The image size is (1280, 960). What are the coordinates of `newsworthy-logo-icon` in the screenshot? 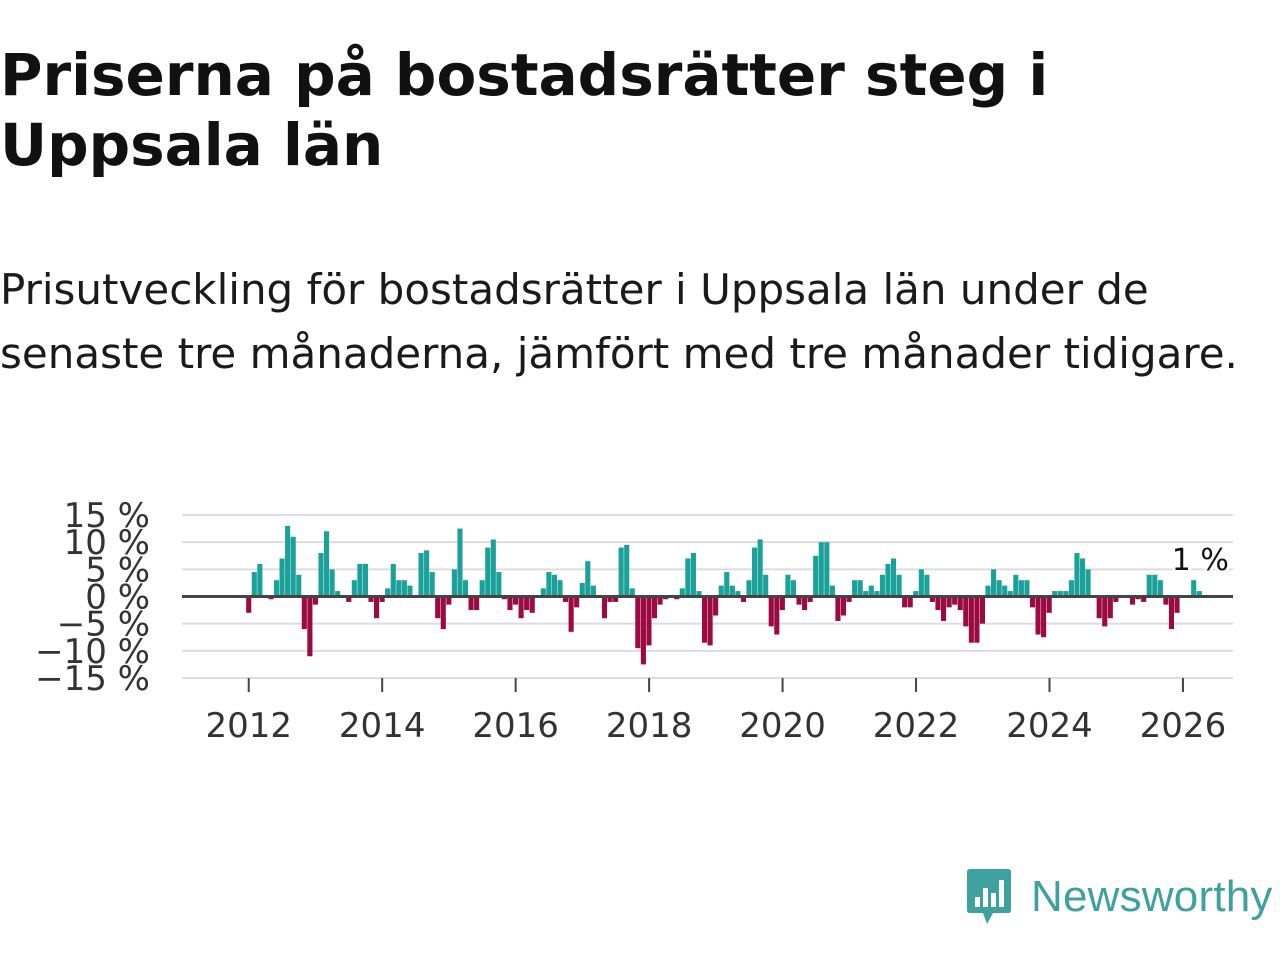 It's located at (989, 896).